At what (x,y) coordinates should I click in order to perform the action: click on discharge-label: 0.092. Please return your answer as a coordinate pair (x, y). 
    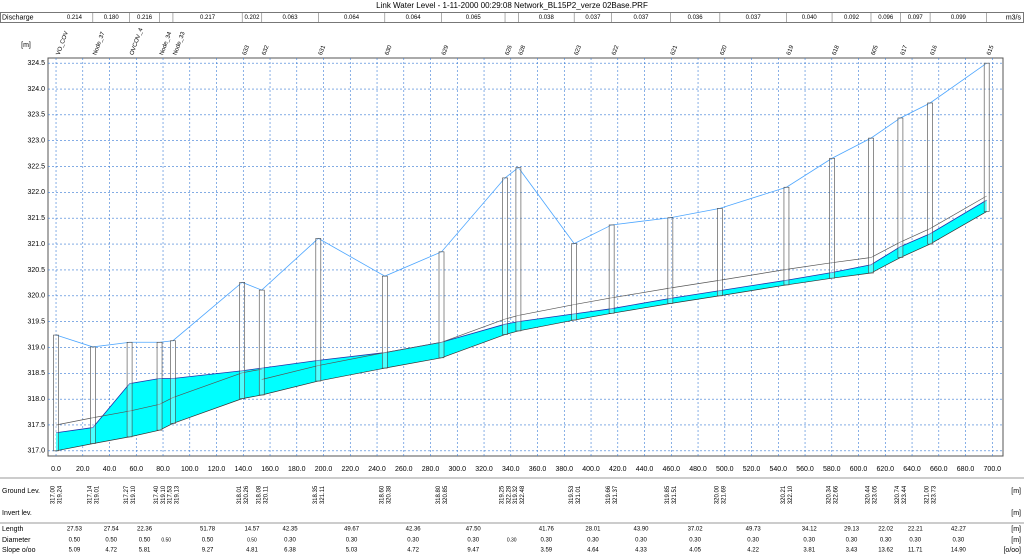
    Looking at the image, I should click on (852, 18).